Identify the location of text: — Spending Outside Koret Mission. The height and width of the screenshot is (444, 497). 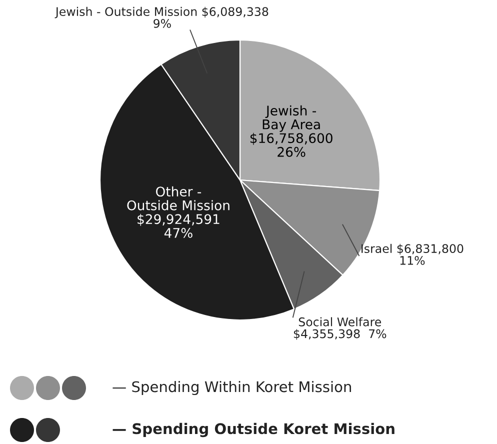
(253, 430).